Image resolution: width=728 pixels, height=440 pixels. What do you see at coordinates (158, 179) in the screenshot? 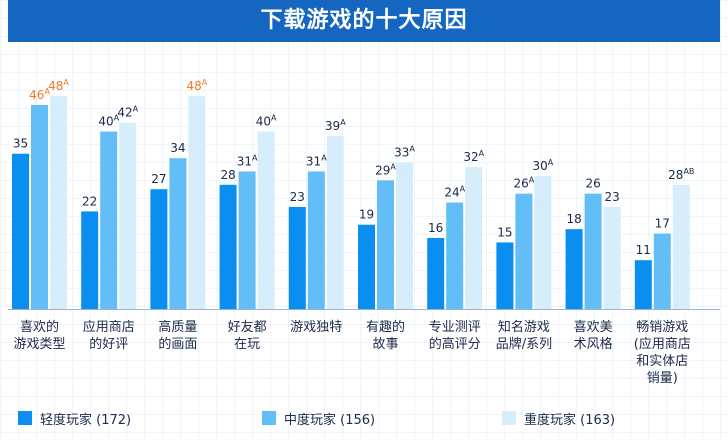
I see `value-label-light-2: 27` at bounding box center [158, 179].